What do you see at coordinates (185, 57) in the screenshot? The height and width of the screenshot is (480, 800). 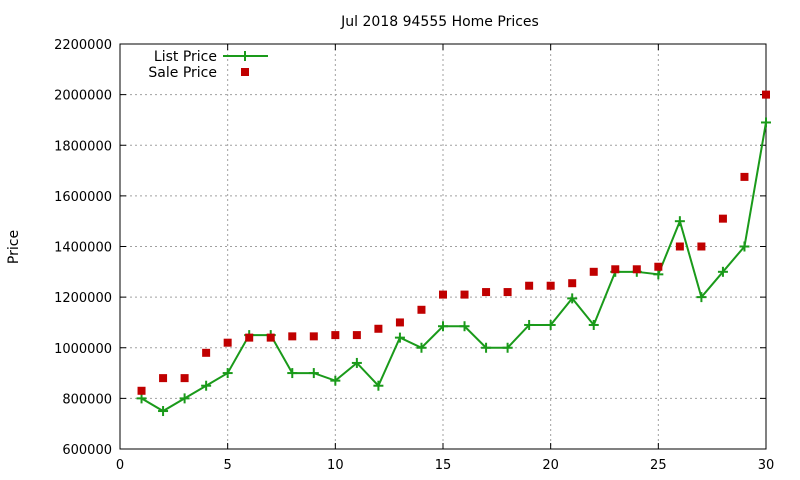 I see `legend-label: List Price` at bounding box center [185, 57].